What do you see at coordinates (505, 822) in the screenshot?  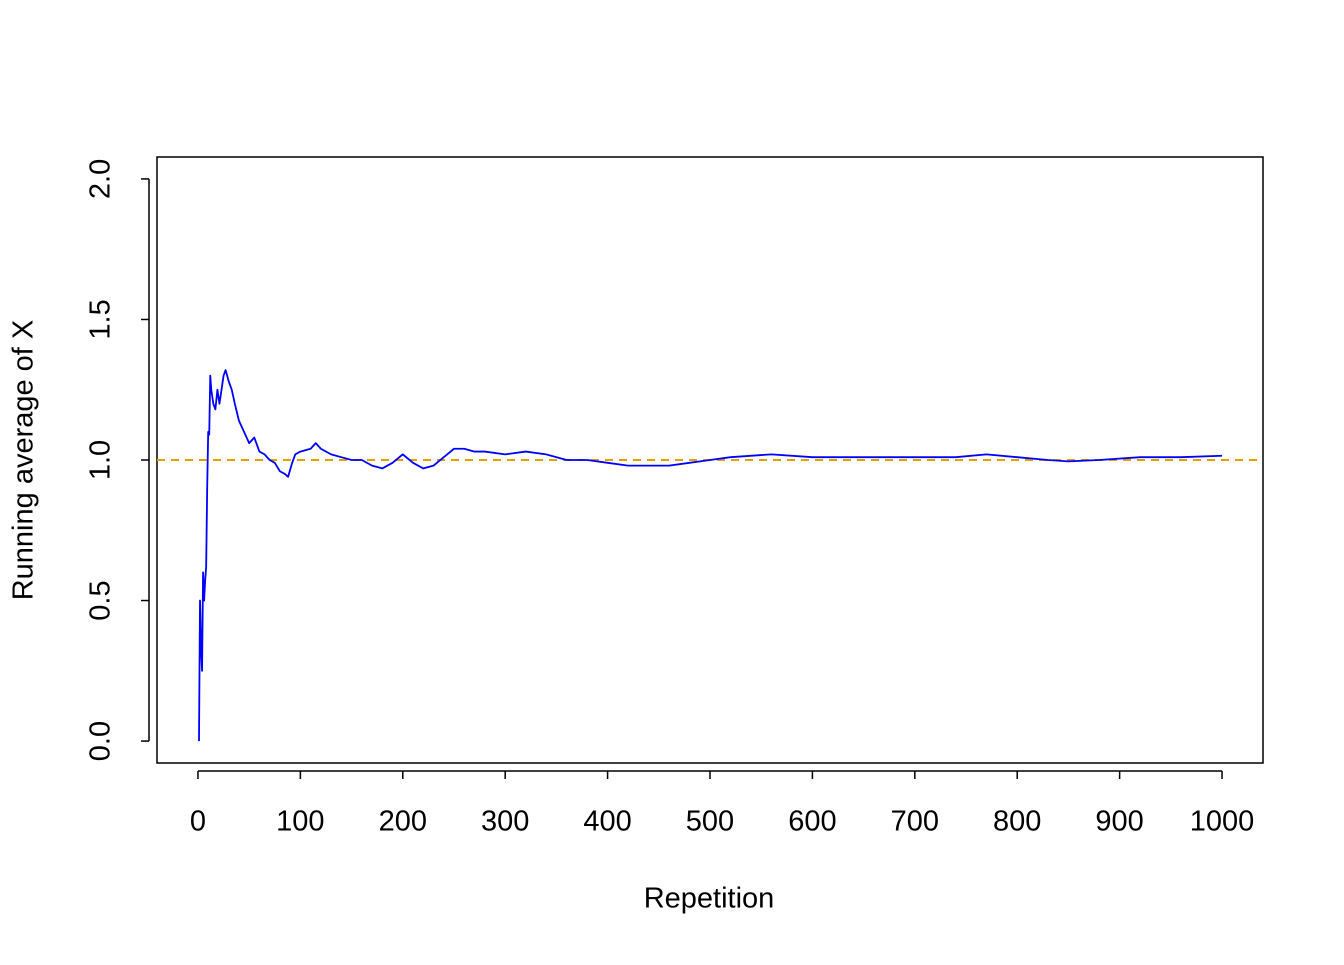 I see `x-tick-label: 300` at bounding box center [505, 822].